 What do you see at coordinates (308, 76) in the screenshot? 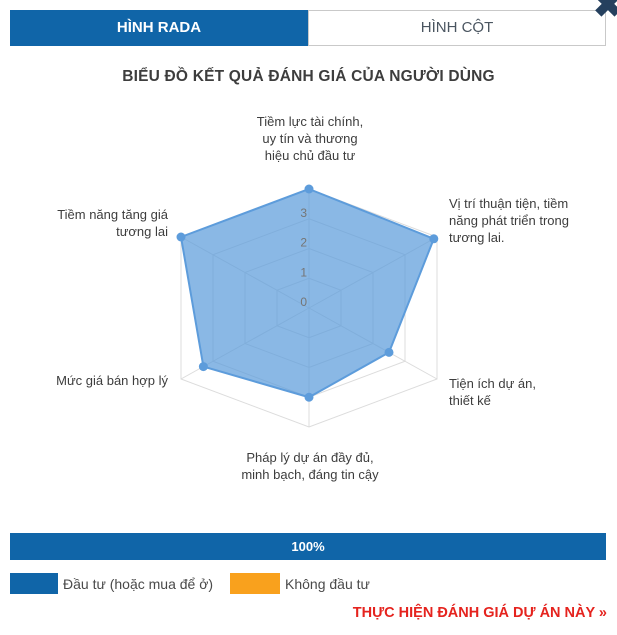
I see `page-title: BIỂU ĐỒ KẾT QUẢ ĐÁNH GIÁ CỦA NGƯỜI DÙNG` at bounding box center [308, 76].